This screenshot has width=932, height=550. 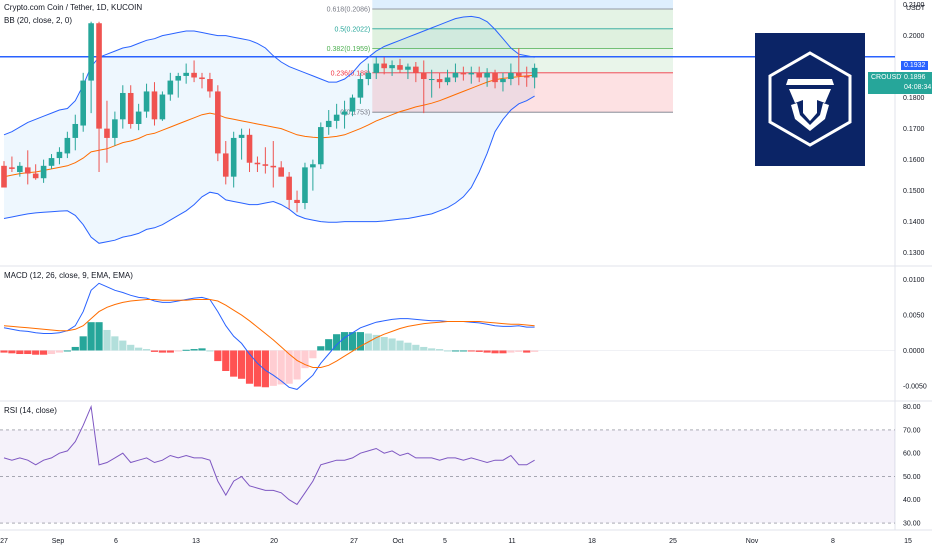 What do you see at coordinates (833, 541) in the screenshot?
I see `time-axis-tick: 8` at bounding box center [833, 541].